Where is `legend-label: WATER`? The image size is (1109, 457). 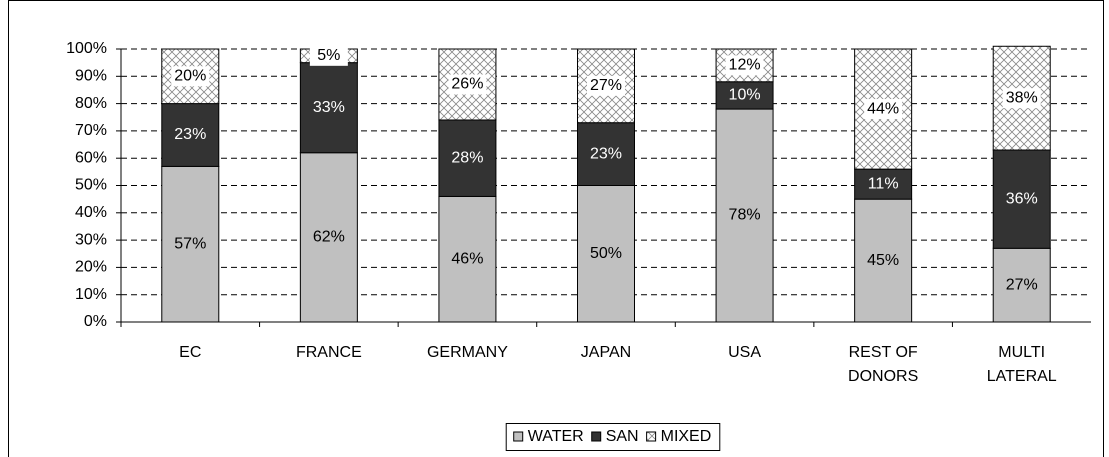 legend-label: WATER is located at coordinates (556, 436).